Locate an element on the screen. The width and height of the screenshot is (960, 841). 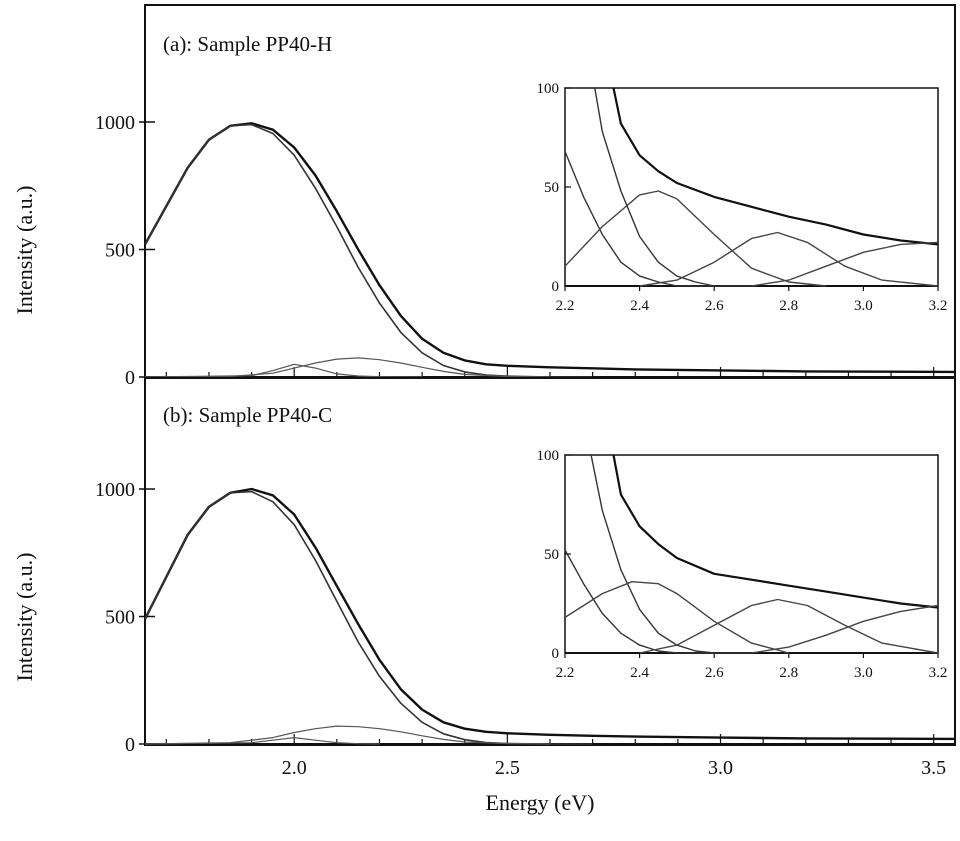
panel-a-inset-frame is located at coordinates (751, 187).